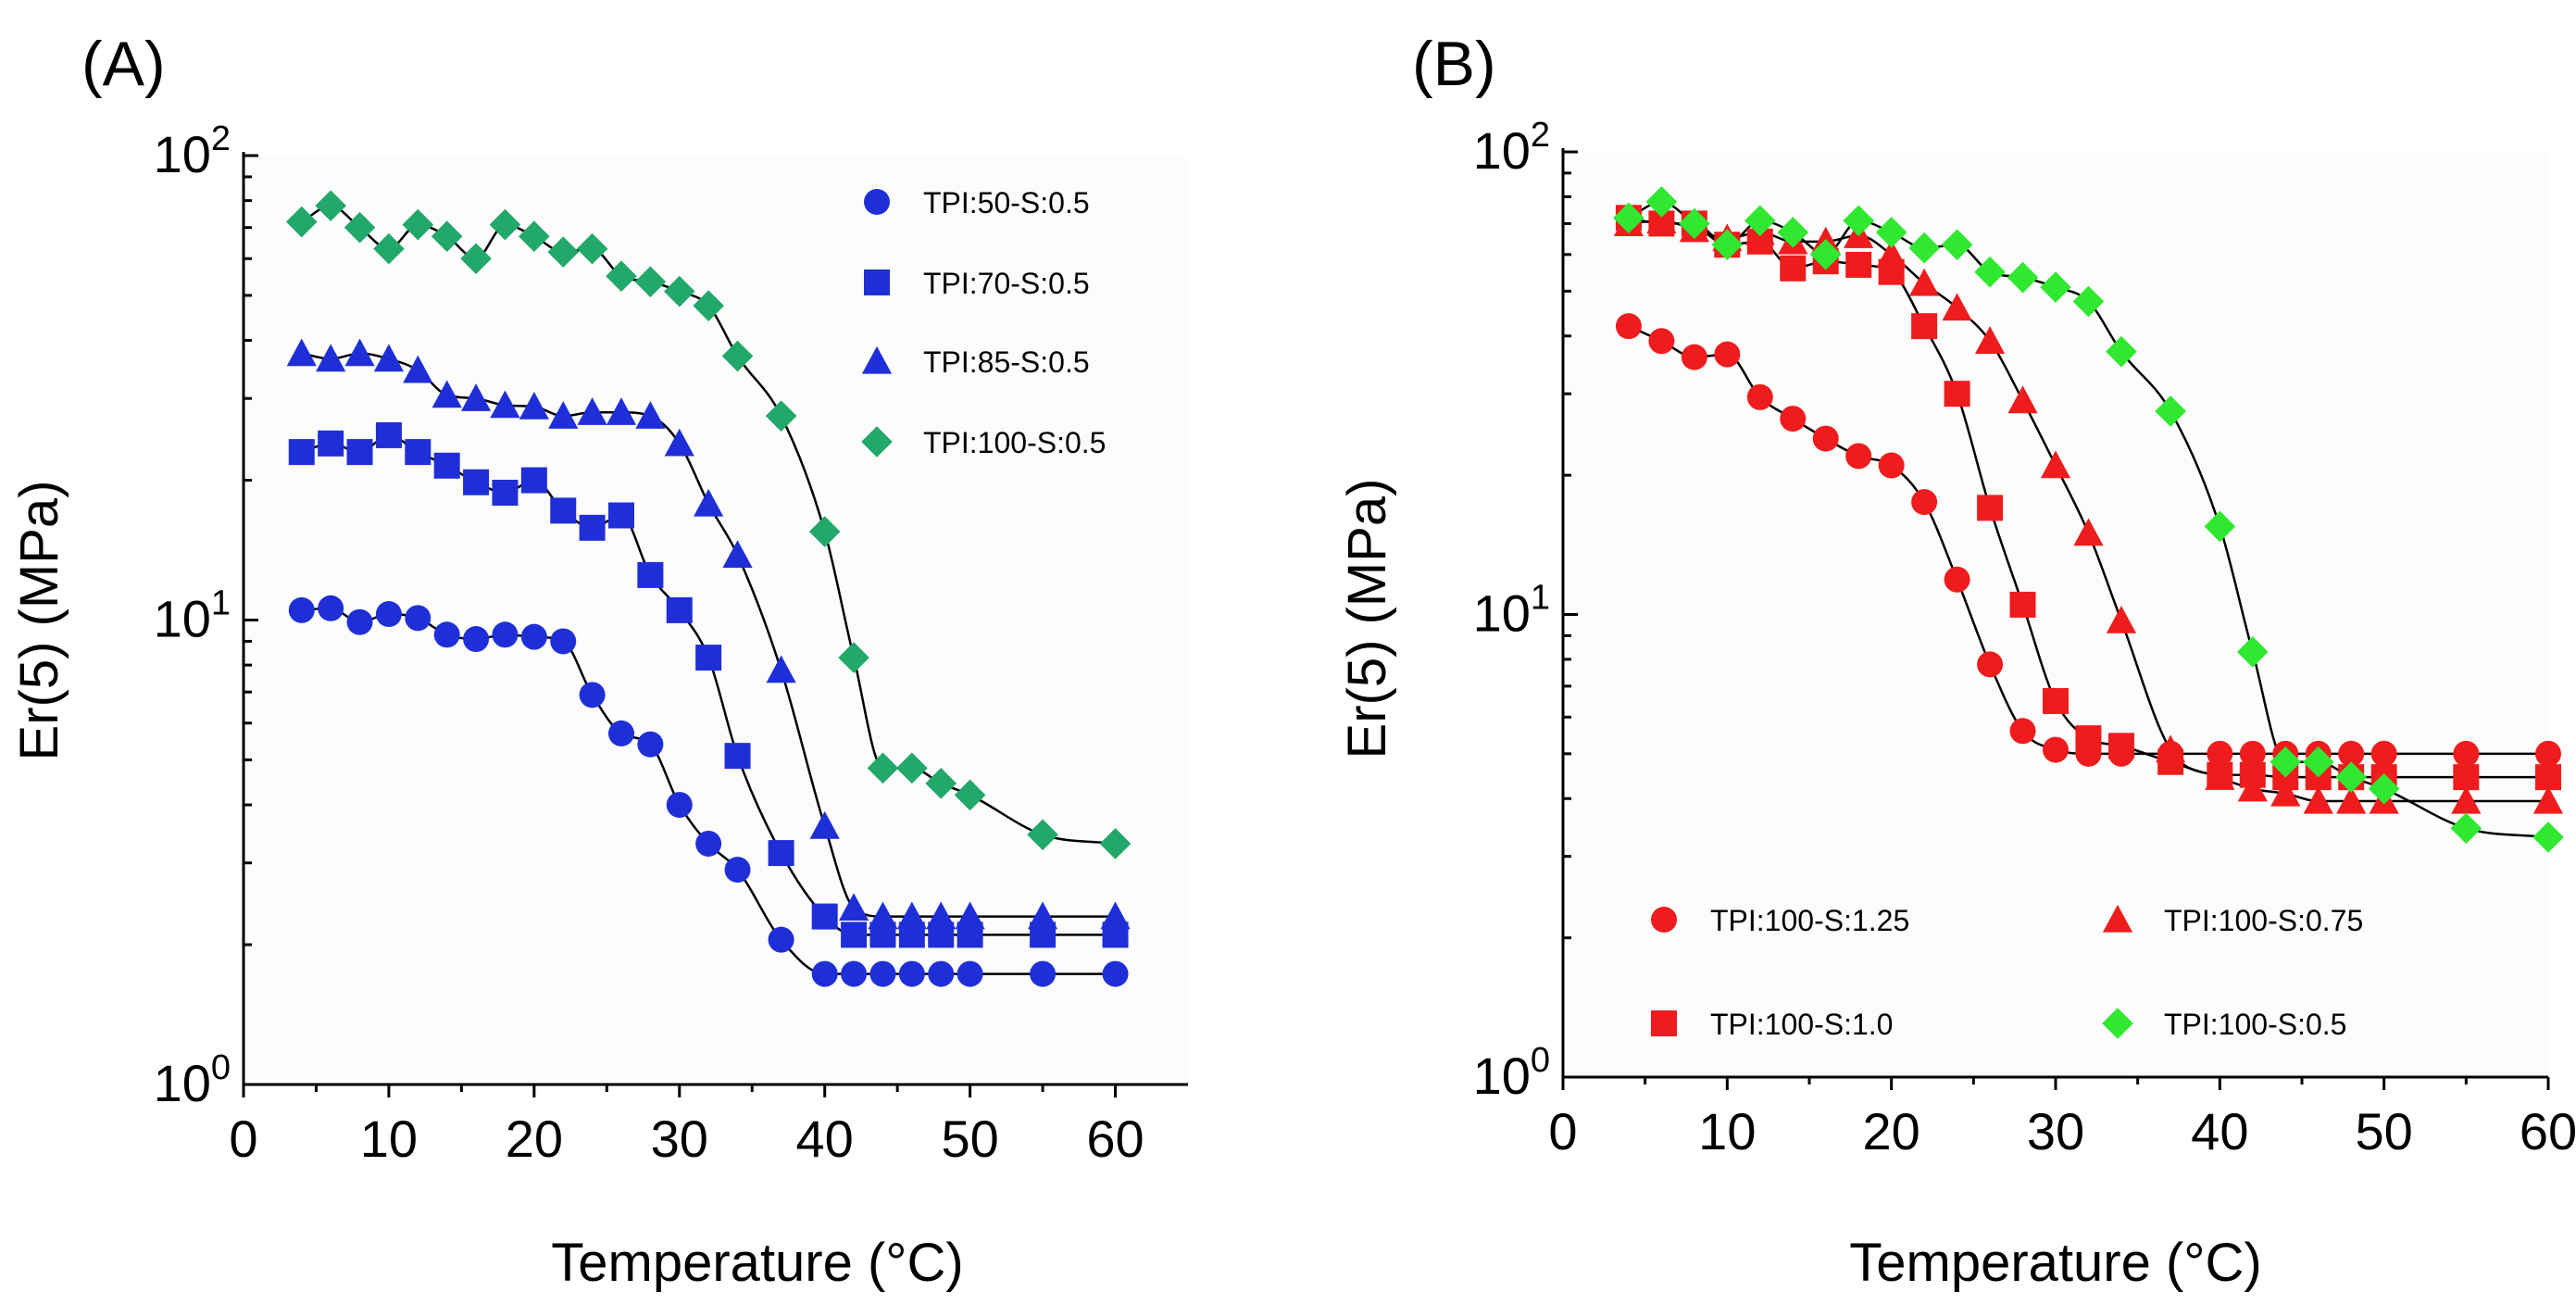 This screenshot has height=1304, width=2576. What do you see at coordinates (757, 1263) in the screenshot?
I see `x-axis-title-a: Temperature (°C)` at bounding box center [757, 1263].